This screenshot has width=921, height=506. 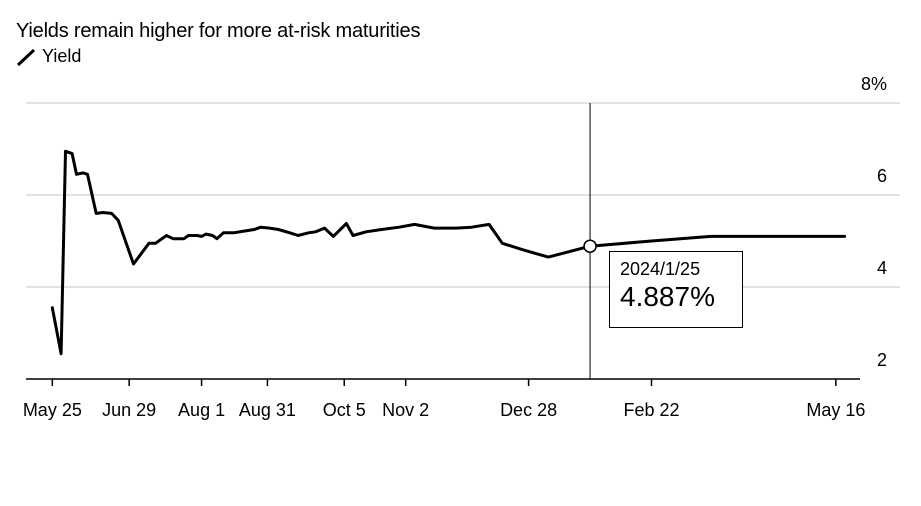 I want to click on y-tick-label: 2, so click(x=882, y=360).